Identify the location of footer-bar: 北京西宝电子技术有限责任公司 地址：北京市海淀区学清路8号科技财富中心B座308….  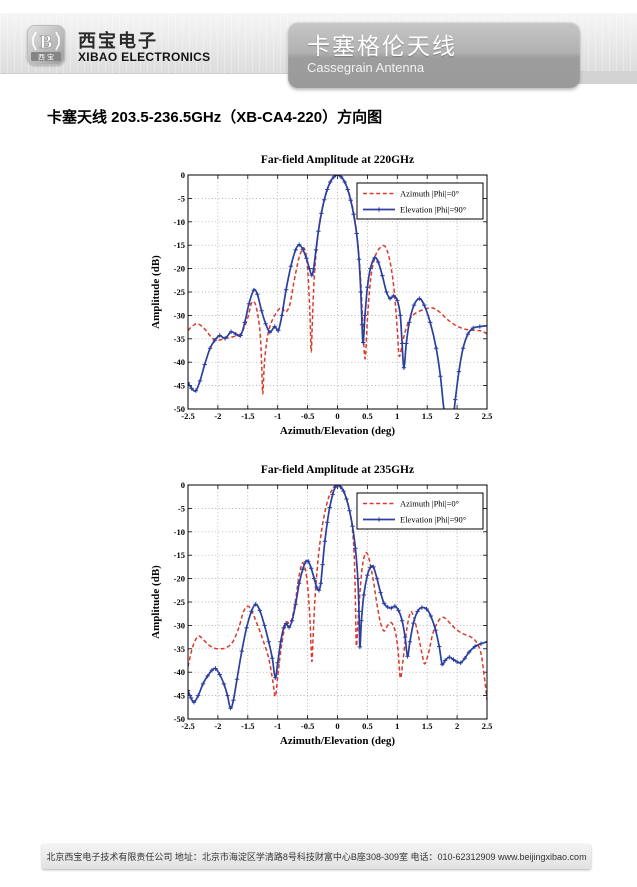
(316, 856).